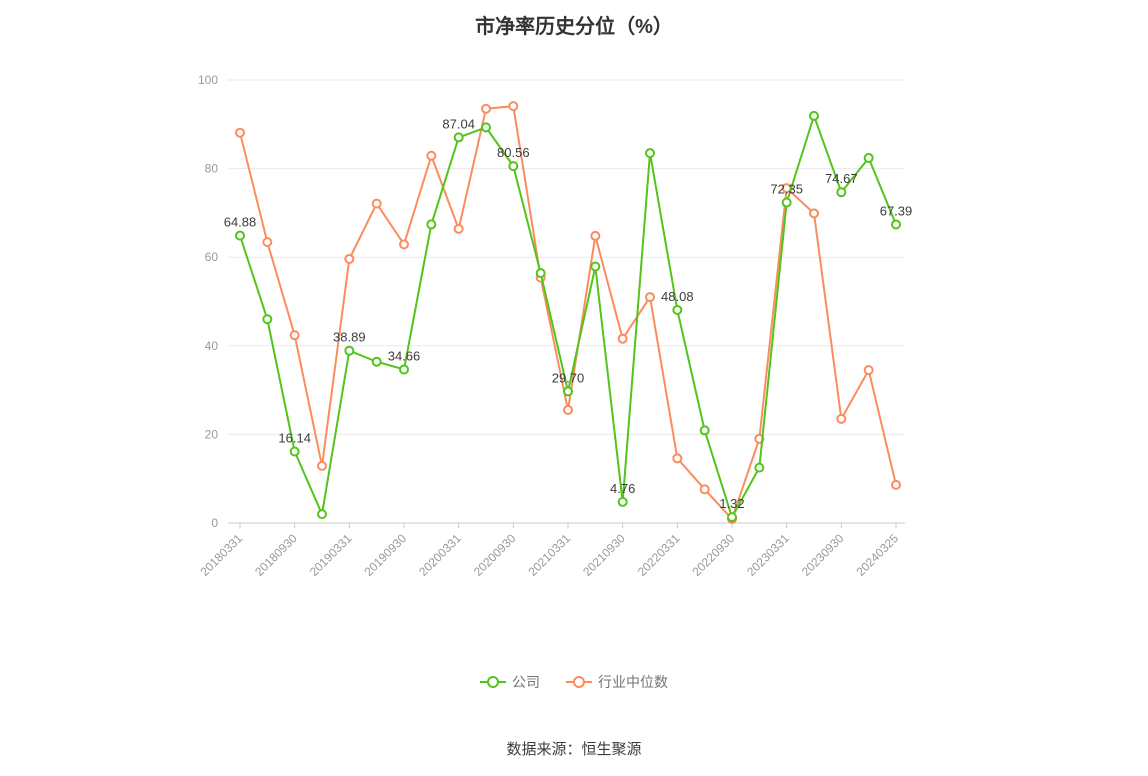 This screenshot has height=776, width=1148. What do you see at coordinates (622, 488) in the screenshot?
I see `svg-text: 4.76` at bounding box center [622, 488].